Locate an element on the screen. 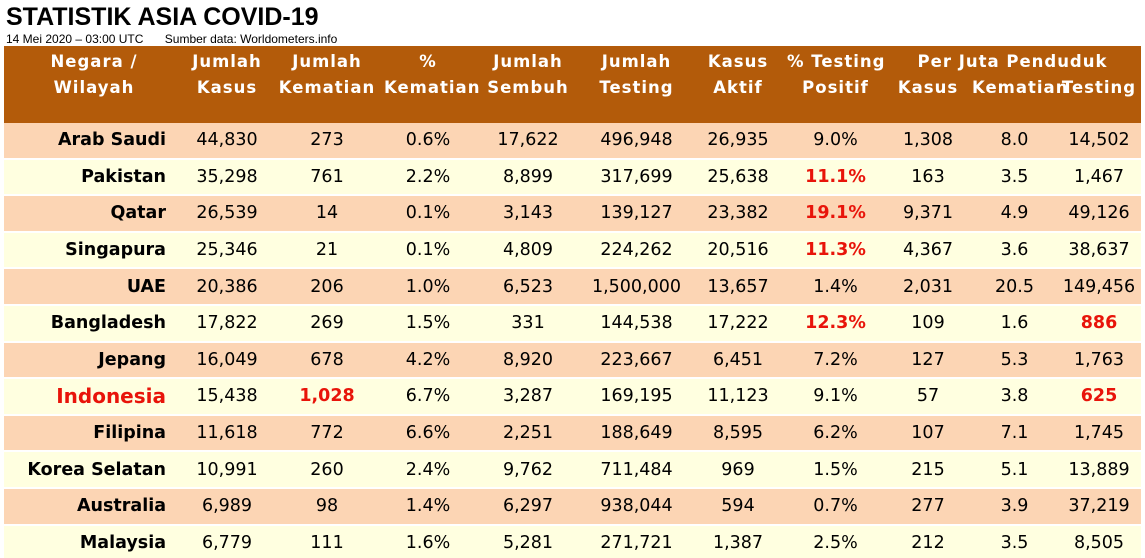 This screenshot has width=1145, height=558. cell-pm-cases: 163 is located at coordinates (928, 176).